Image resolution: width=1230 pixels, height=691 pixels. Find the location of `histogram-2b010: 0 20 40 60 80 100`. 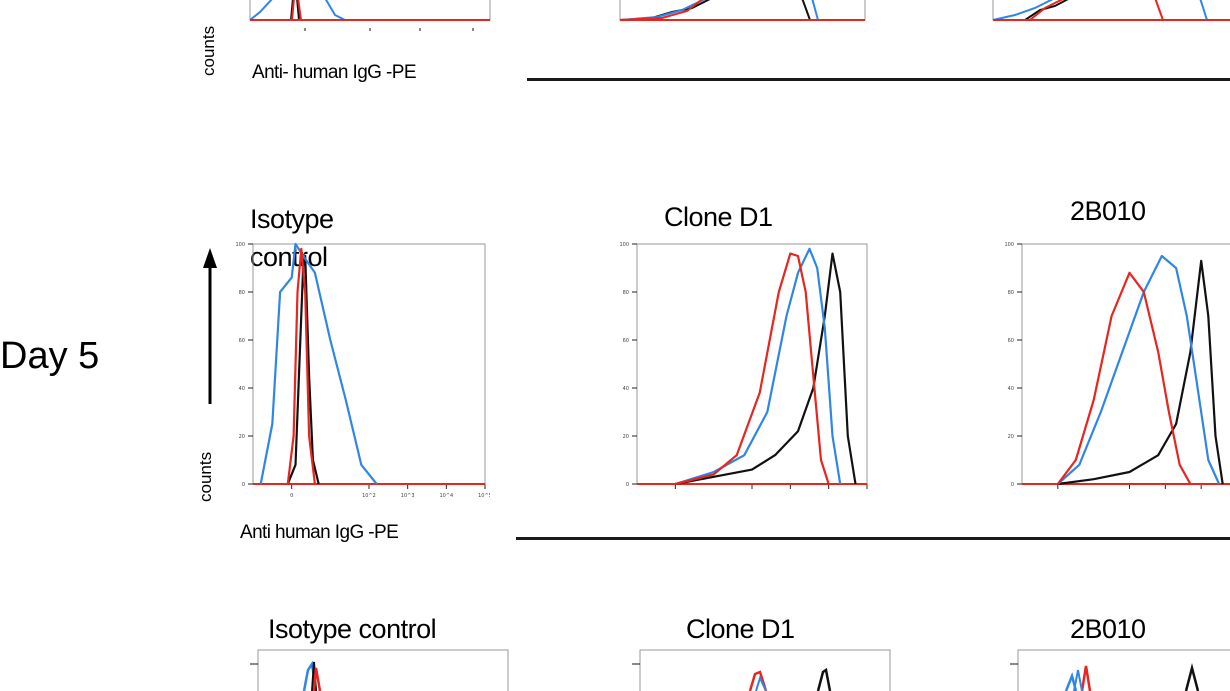

histogram-2b010: 0 20 40 60 80 100 is located at coordinates (1117, 365).